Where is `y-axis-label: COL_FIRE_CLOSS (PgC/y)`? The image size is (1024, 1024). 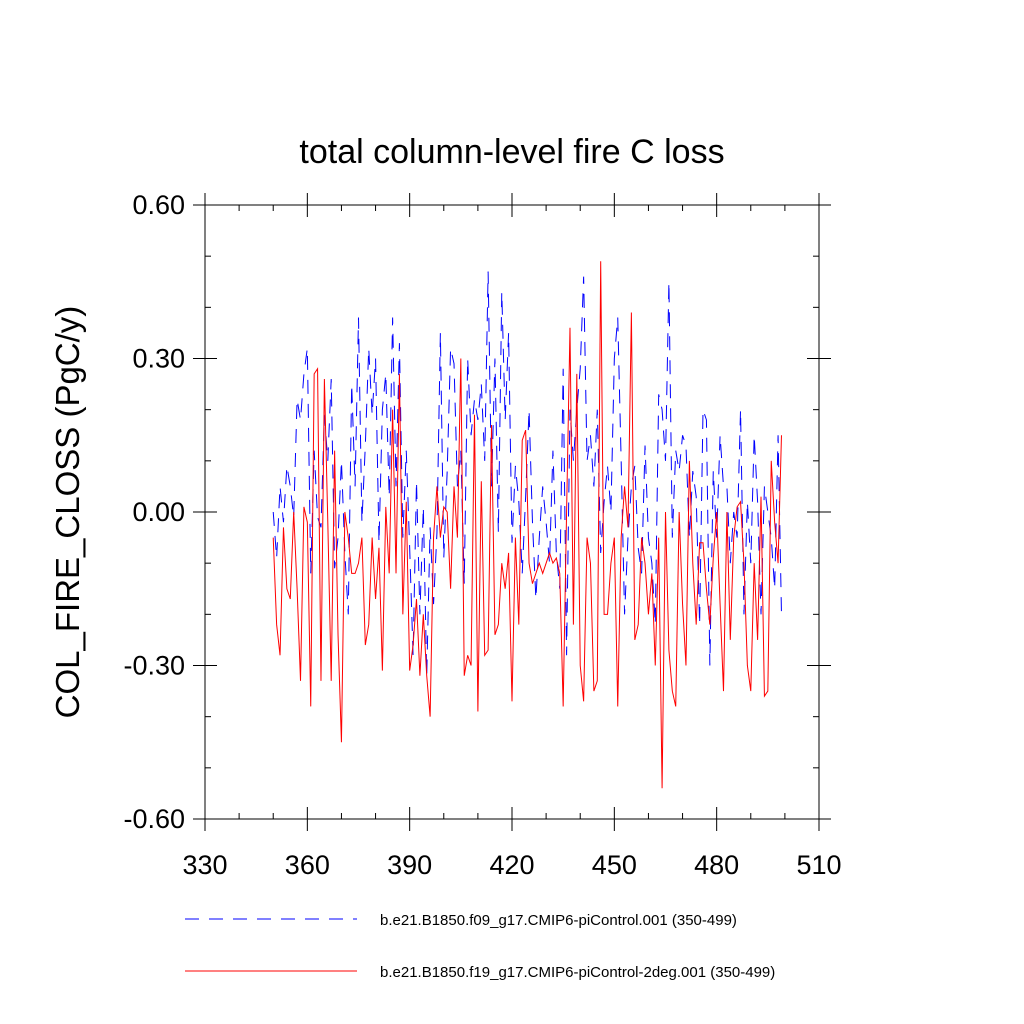 y-axis-label: COL_FIRE_CLOSS (PgC/y) is located at coordinates (67, 512).